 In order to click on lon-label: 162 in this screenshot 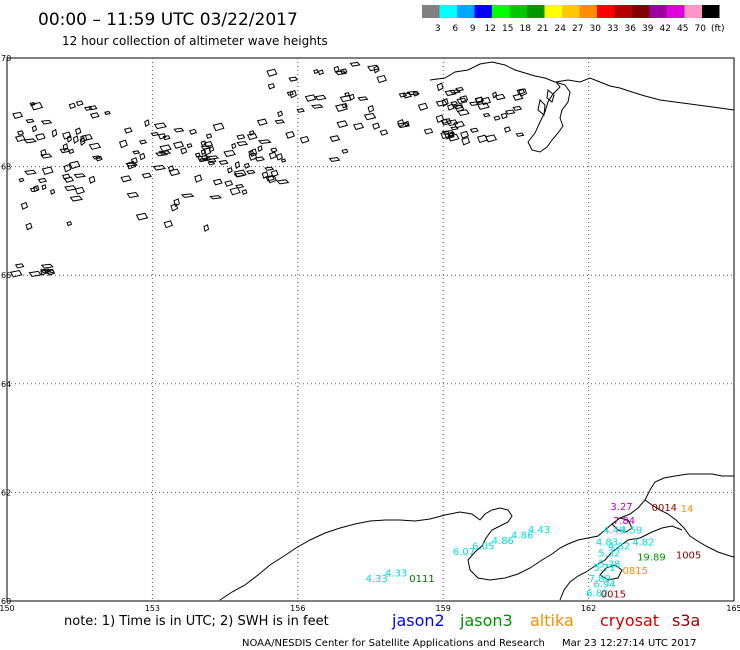, I will do `click(588, 608)`.